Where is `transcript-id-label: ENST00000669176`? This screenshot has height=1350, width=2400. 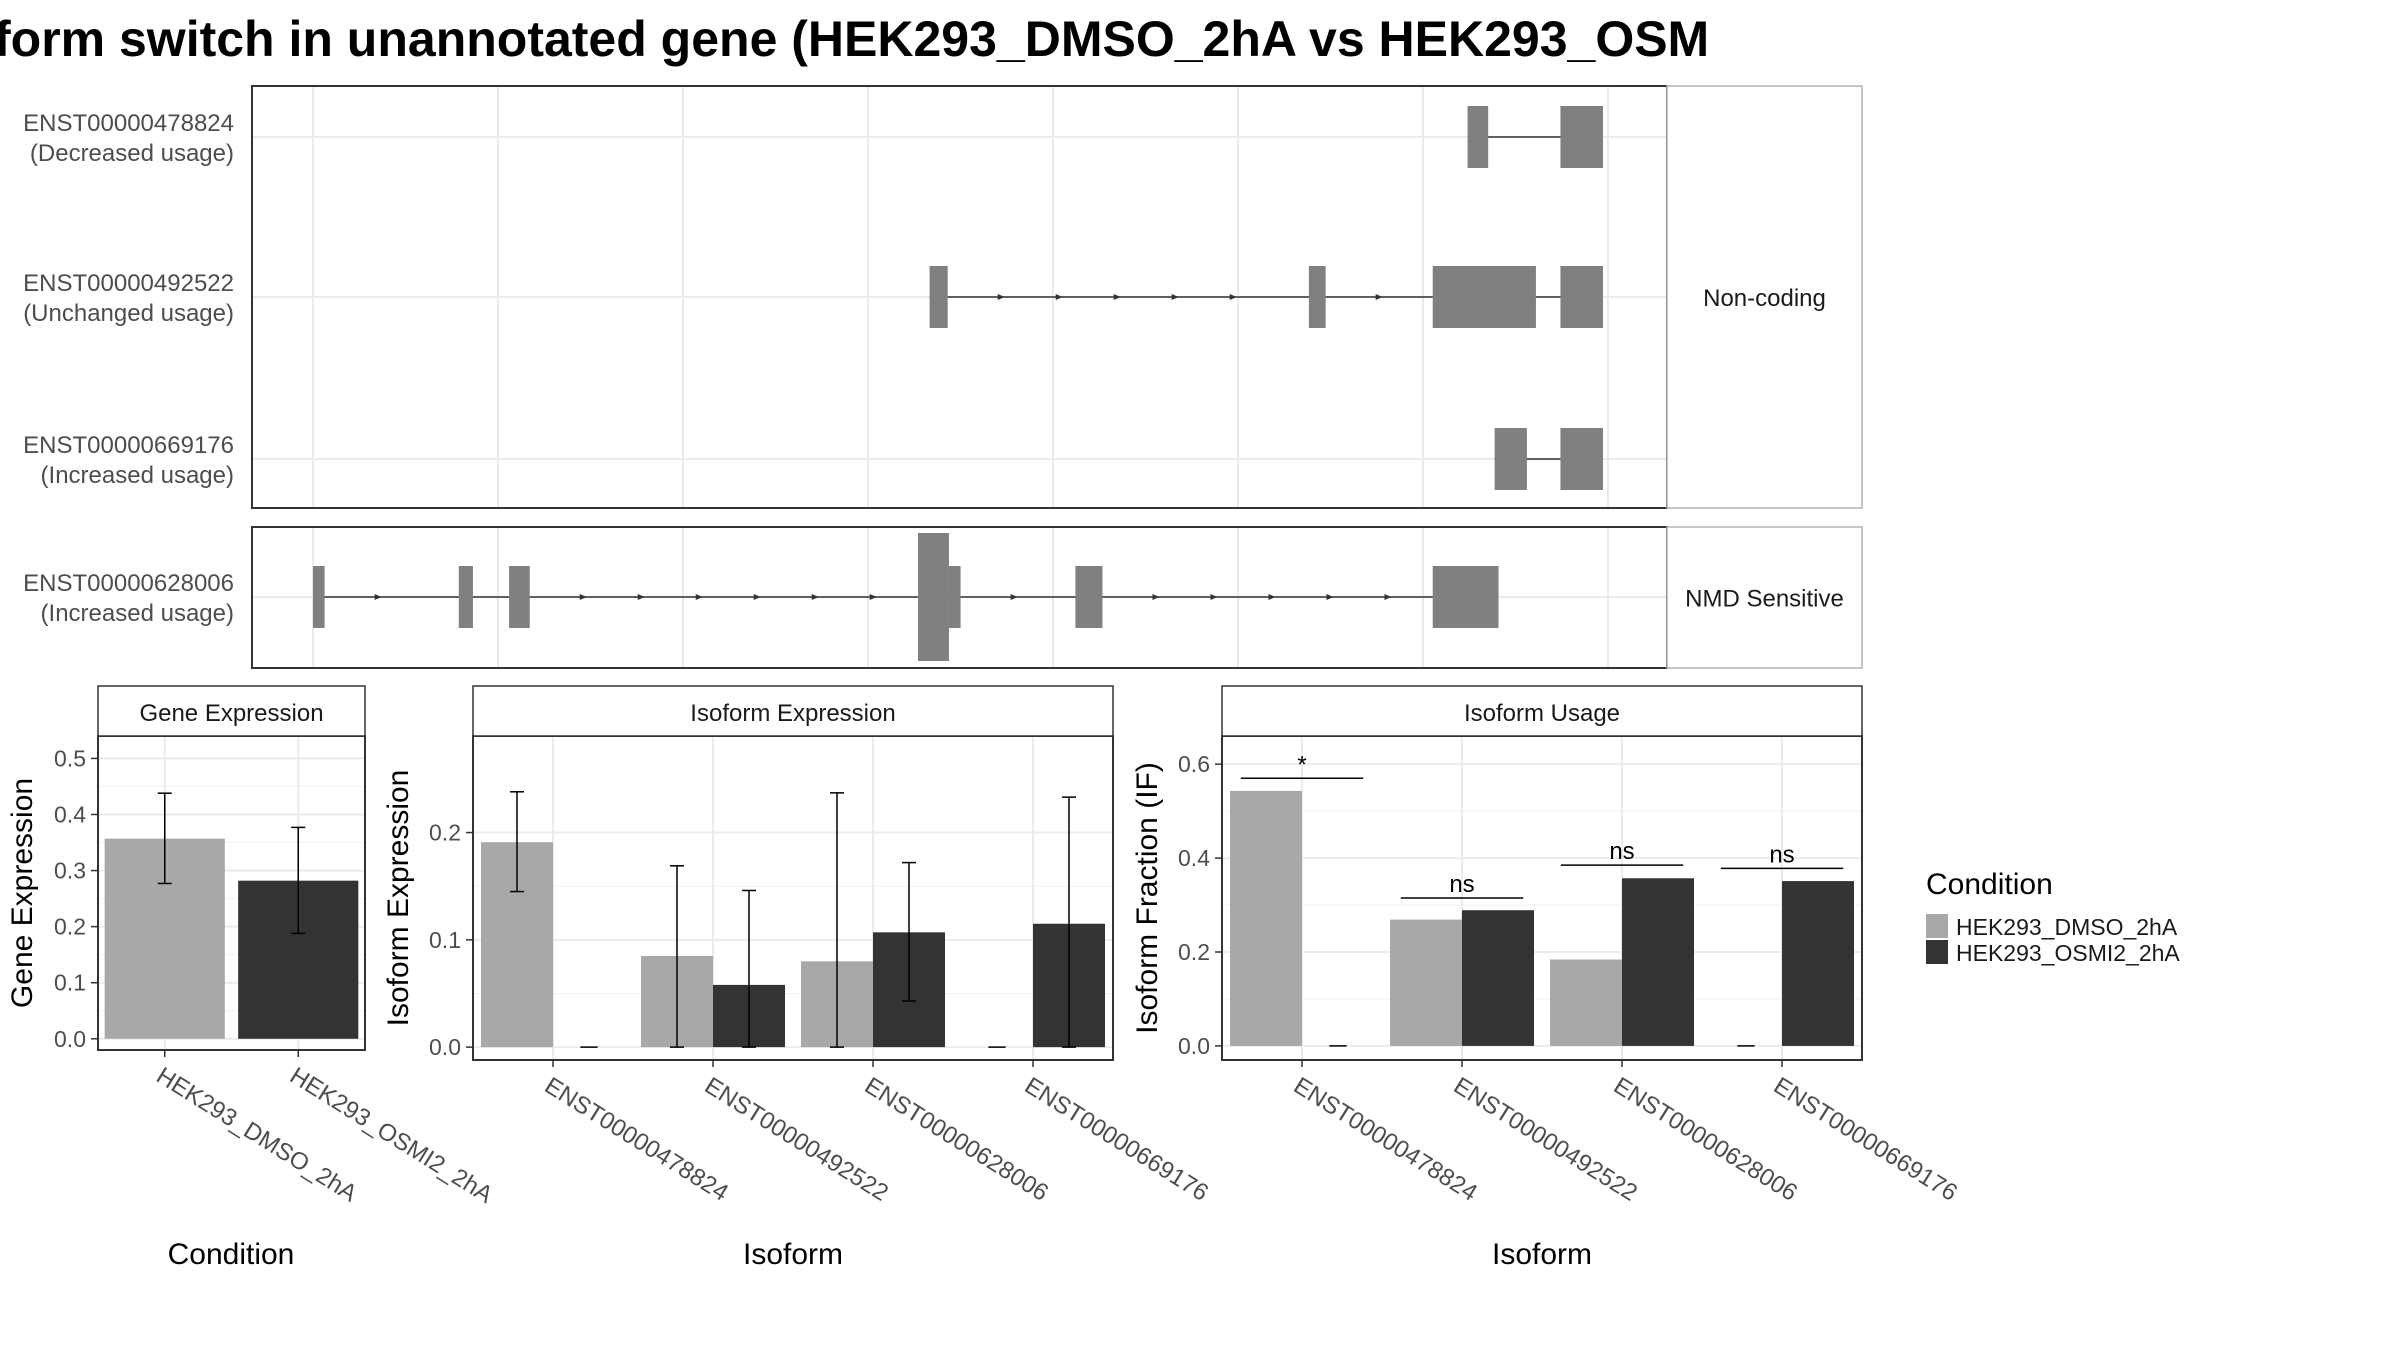
transcript-id-label: ENST00000669176 is located at coordinates (128, 445).